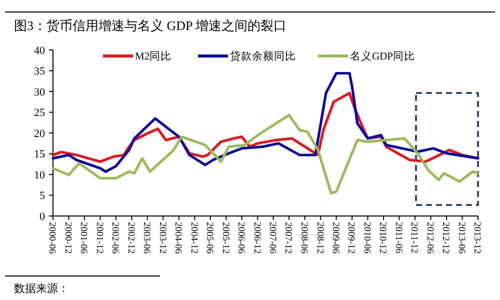 The width and height of the screenshot is (500, 300). Describe the element at coordinates (397, 238) in the screenshot. I see `x-tick-label: 2011-06` at that location.